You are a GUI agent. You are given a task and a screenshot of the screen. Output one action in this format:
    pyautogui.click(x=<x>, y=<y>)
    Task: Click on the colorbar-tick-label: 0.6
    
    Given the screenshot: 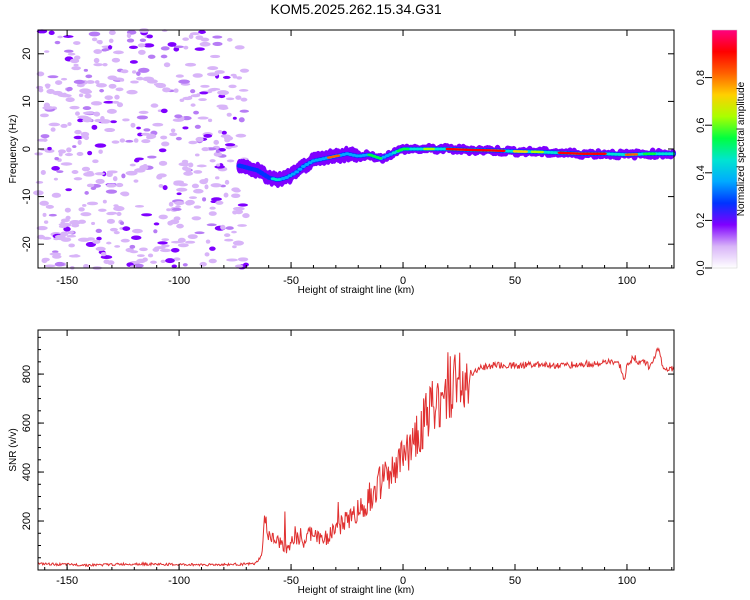 What is the action you would take?
    pyautogui.click(x=701, y=125)
    